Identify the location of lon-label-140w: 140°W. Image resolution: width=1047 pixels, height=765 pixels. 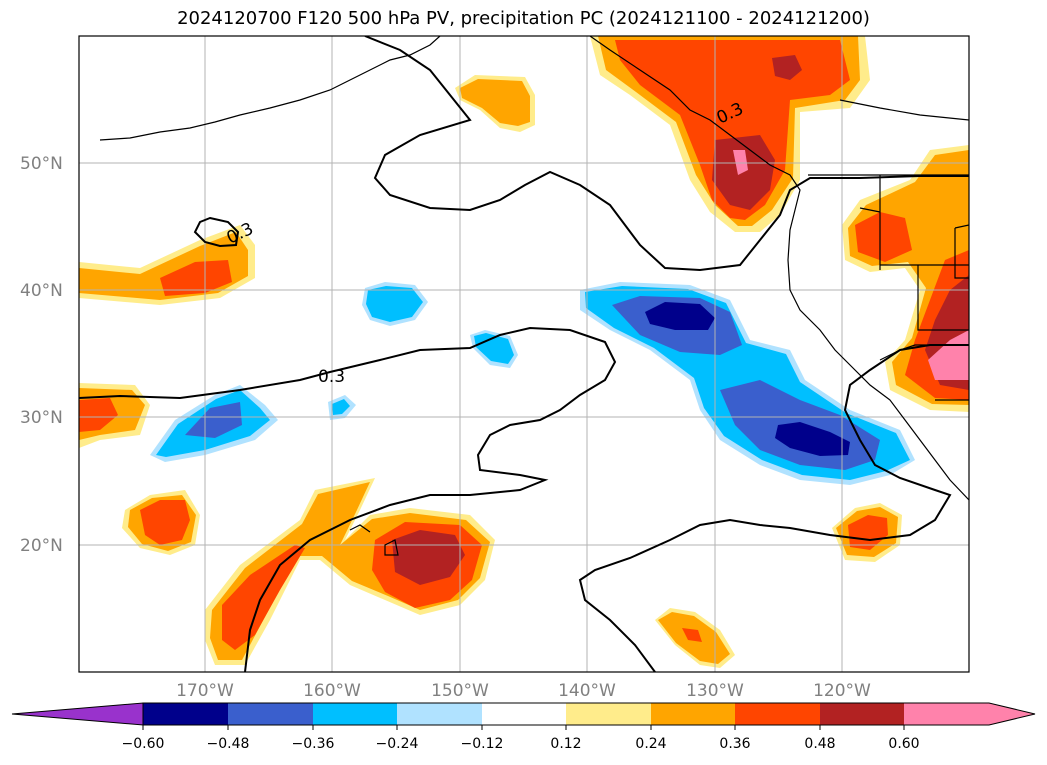
(587, 691).